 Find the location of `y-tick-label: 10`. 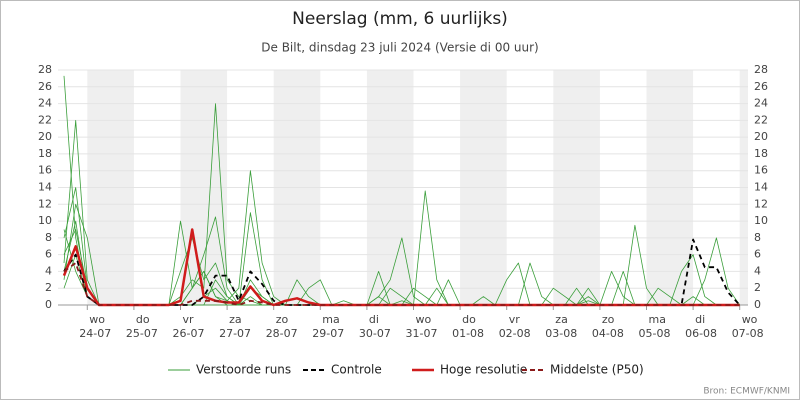

y-tick-label: 10 is located at coordinates (45, 220).